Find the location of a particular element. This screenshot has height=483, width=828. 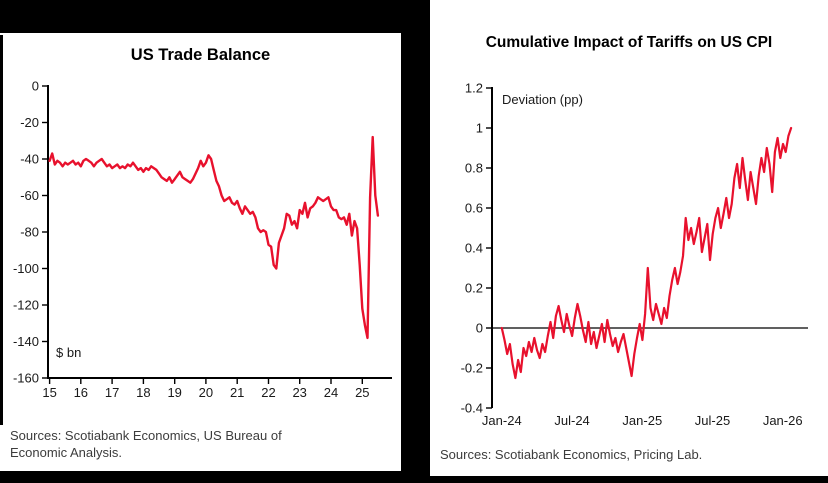

svg-text: 19 is located at coordinates (174, 392).